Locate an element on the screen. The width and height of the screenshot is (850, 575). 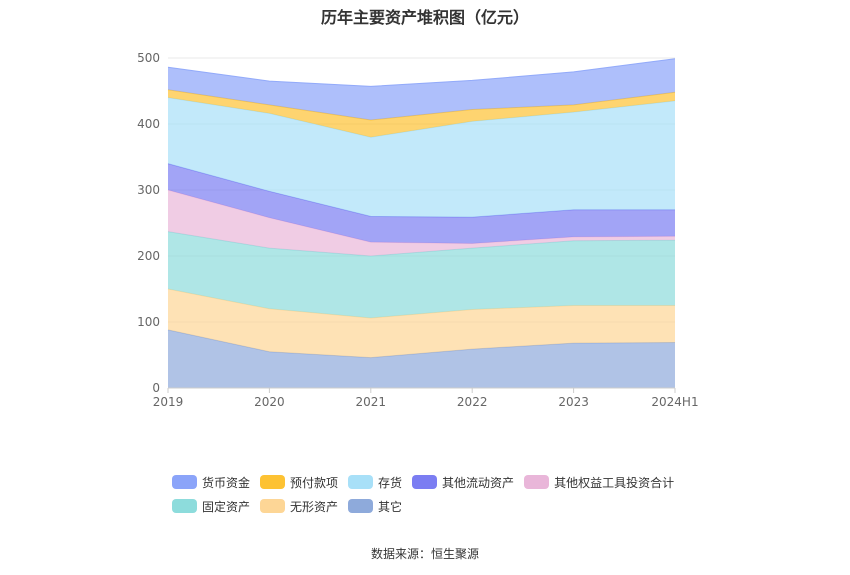
legend-item: 其他权益工具投资合计 is located at coordinates (599, 482).